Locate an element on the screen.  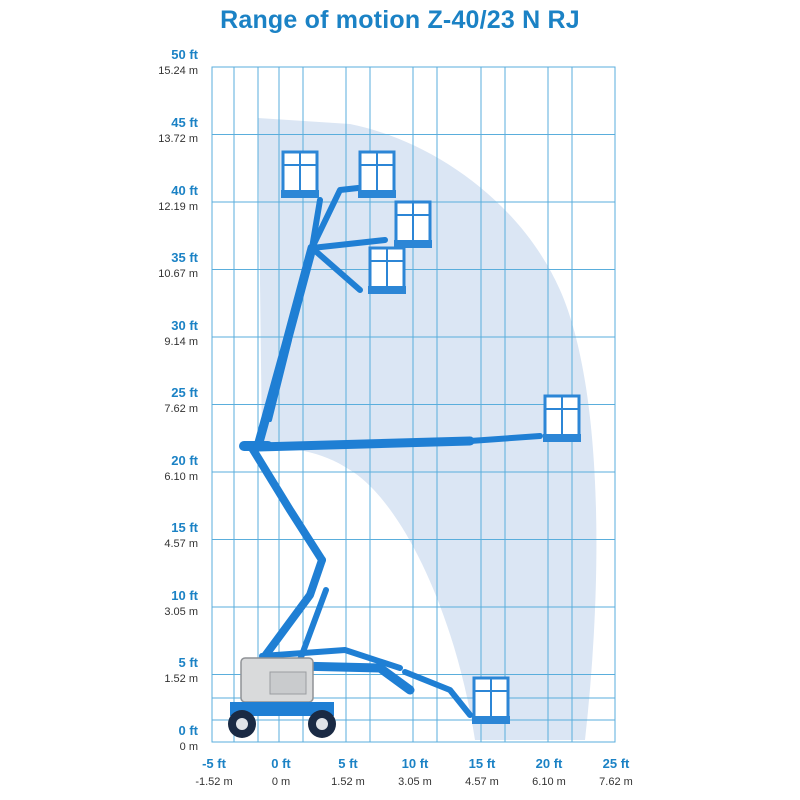
y-tick-m: 10.67 m is located at coordinates (178, 274).